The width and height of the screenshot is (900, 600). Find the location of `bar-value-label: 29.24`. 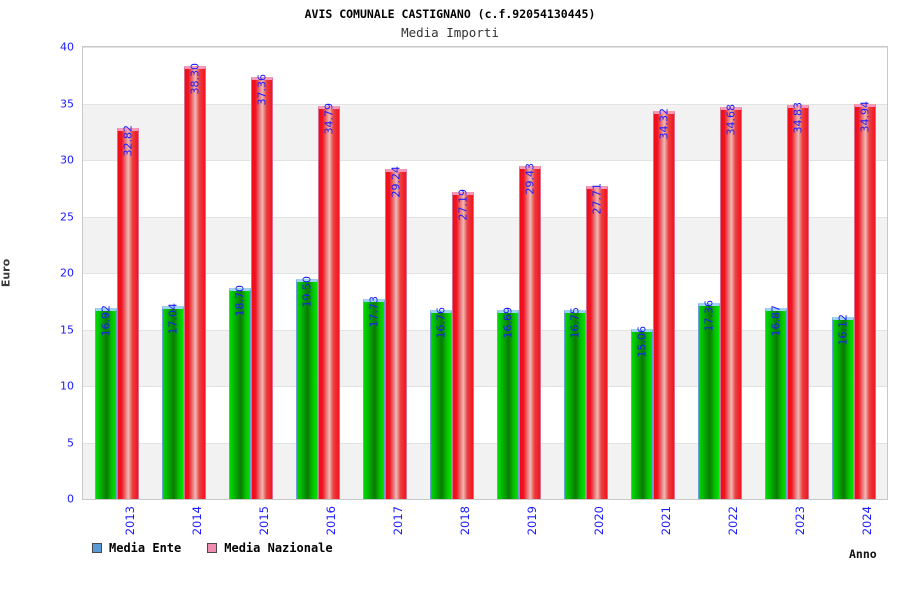

bar-value-label: 29.24 is located at coordinates (395, 181).